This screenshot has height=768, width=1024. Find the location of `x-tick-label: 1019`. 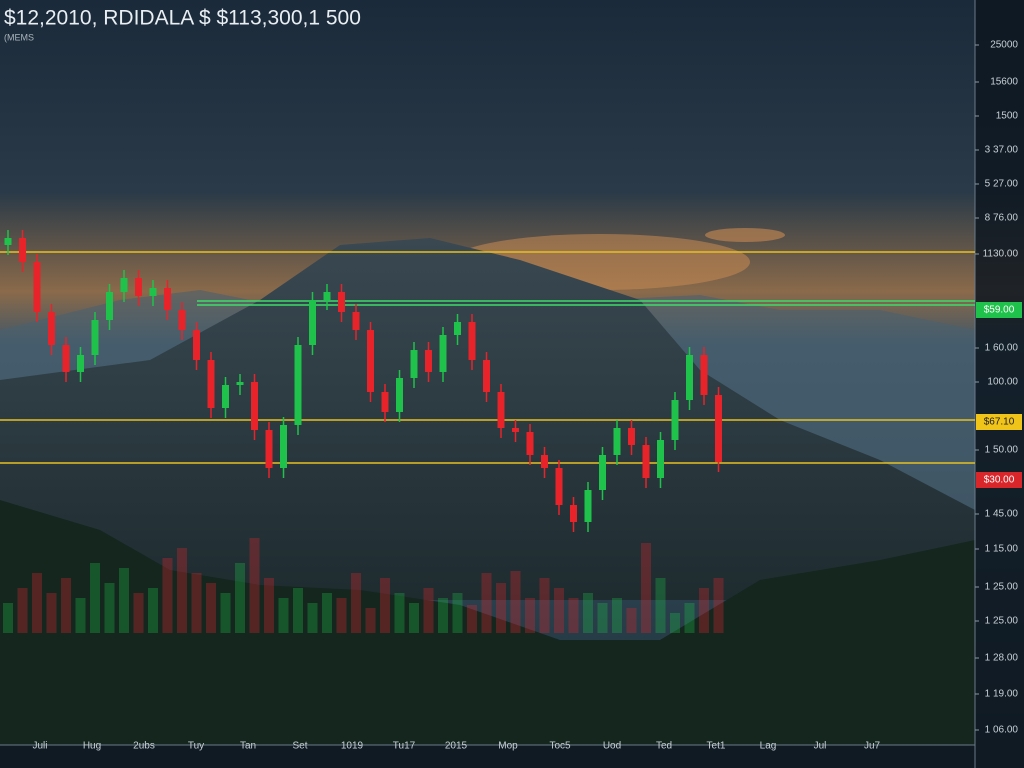

x-tick-label: 1019 is located at coordinates (352, 746).